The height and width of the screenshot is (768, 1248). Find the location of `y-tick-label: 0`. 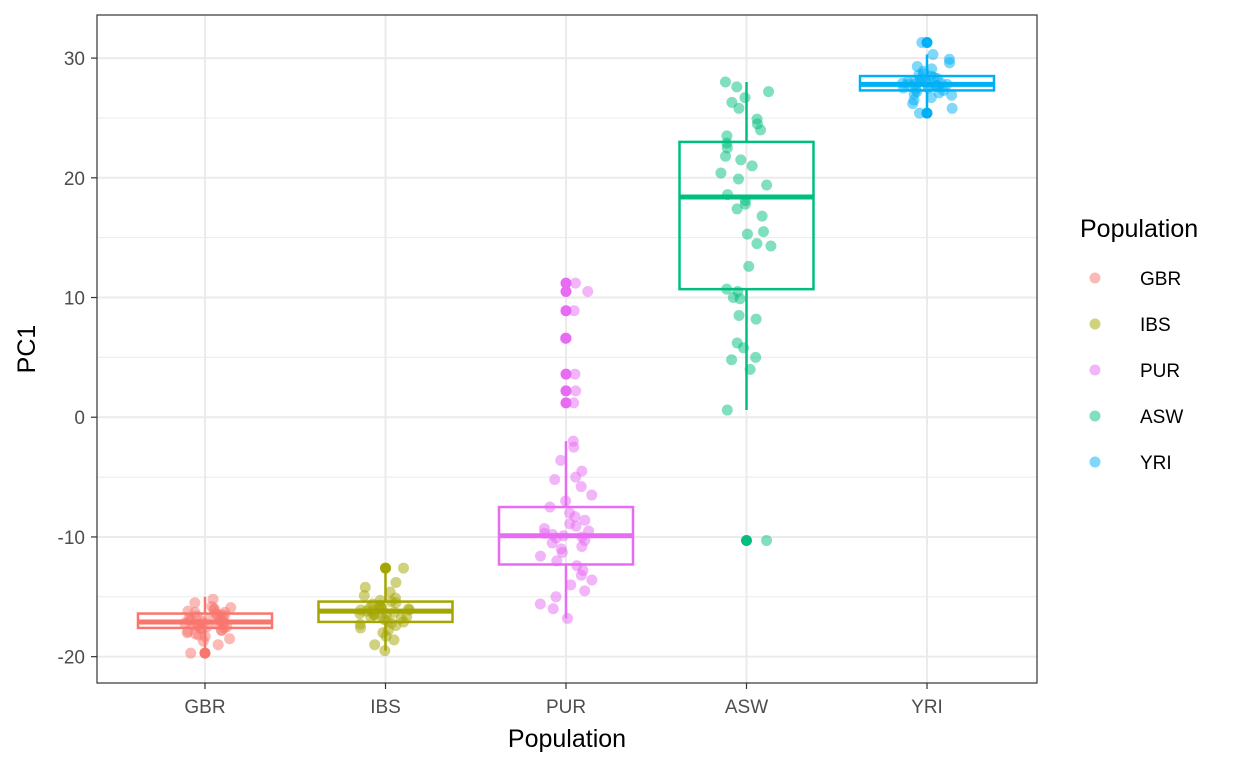

y-tick-label: 0 is located at coordinates (79, 418).